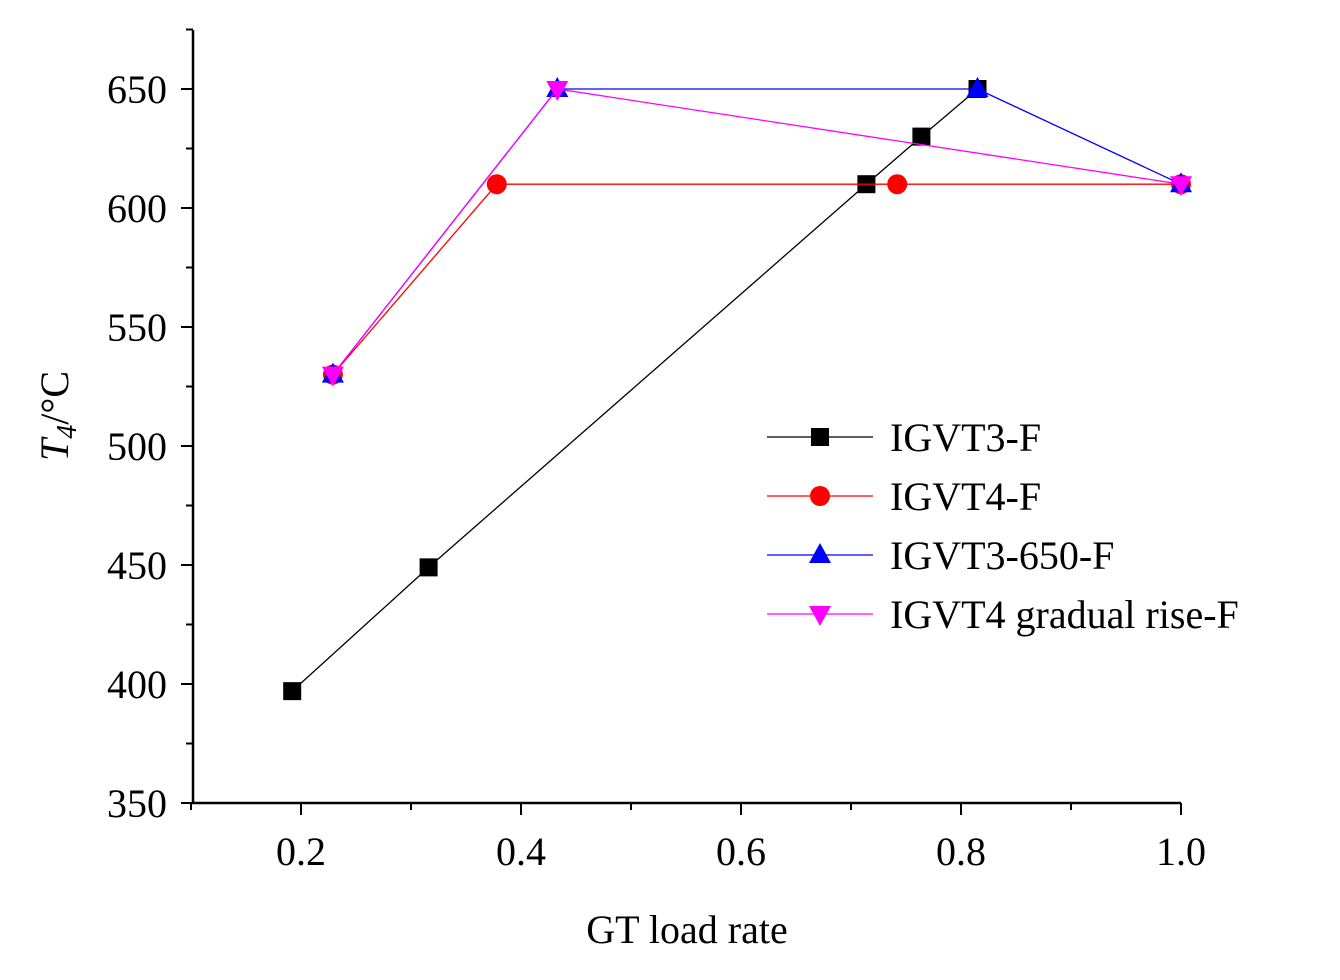  I want to click on x-tick-label: 0.4, so click(521, 851).